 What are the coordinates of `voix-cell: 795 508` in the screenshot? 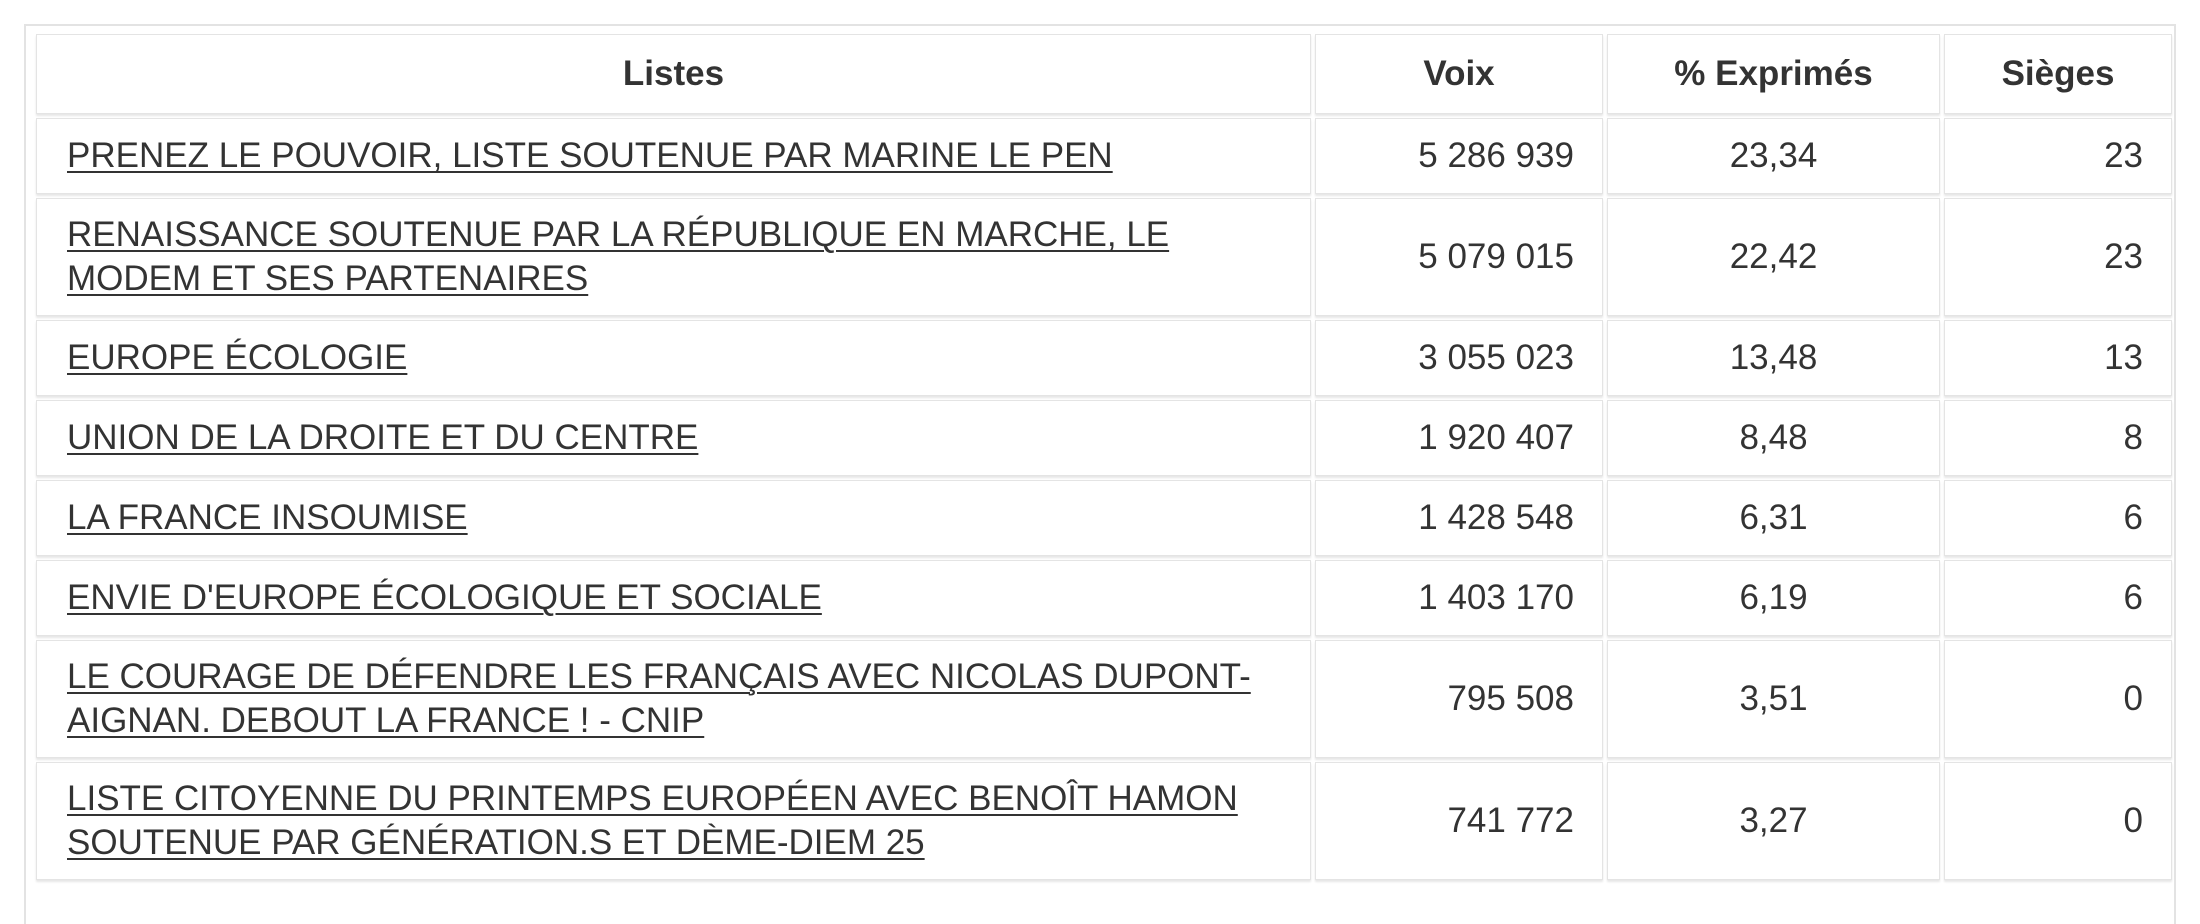 It's located at (1459, 699).